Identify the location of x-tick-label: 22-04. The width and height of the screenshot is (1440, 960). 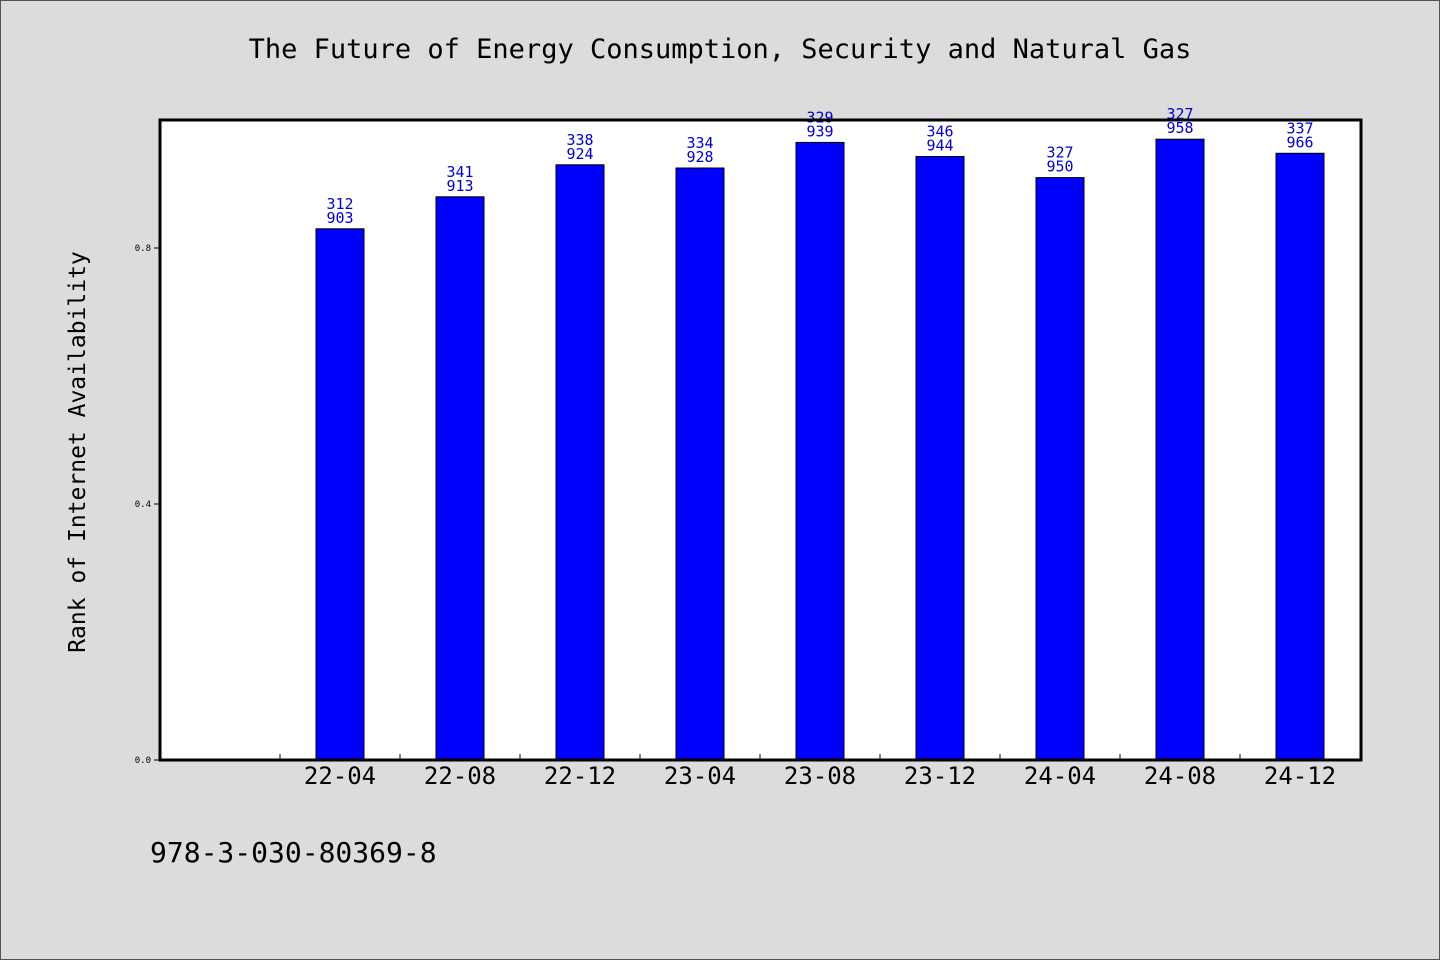
(340, 776).